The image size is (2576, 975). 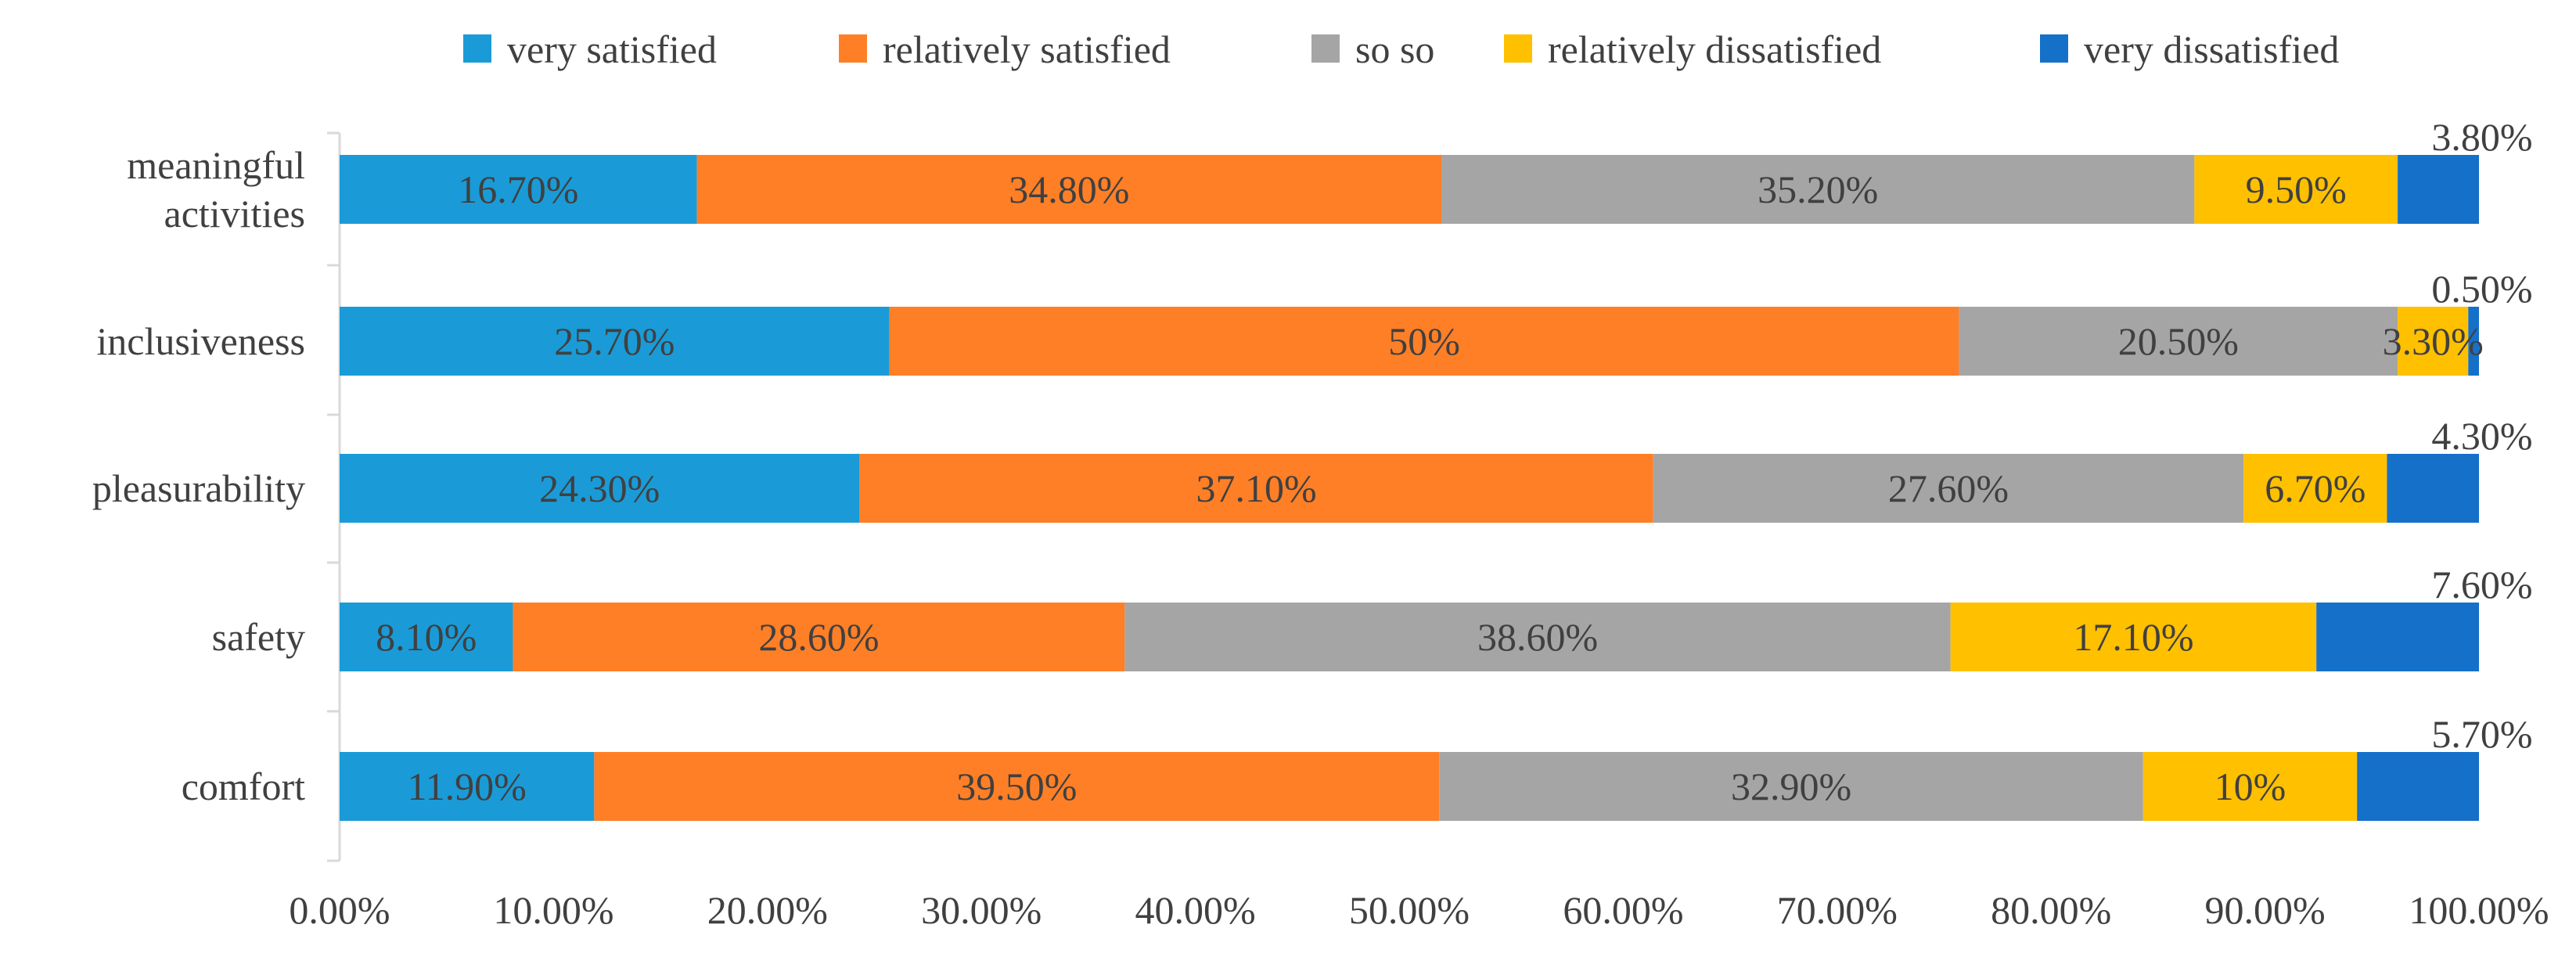 What do you see at coordinates (768, 910) in the screenshot?
I see `x-tick-label: 20.00%` at bounding box center [768, 910].